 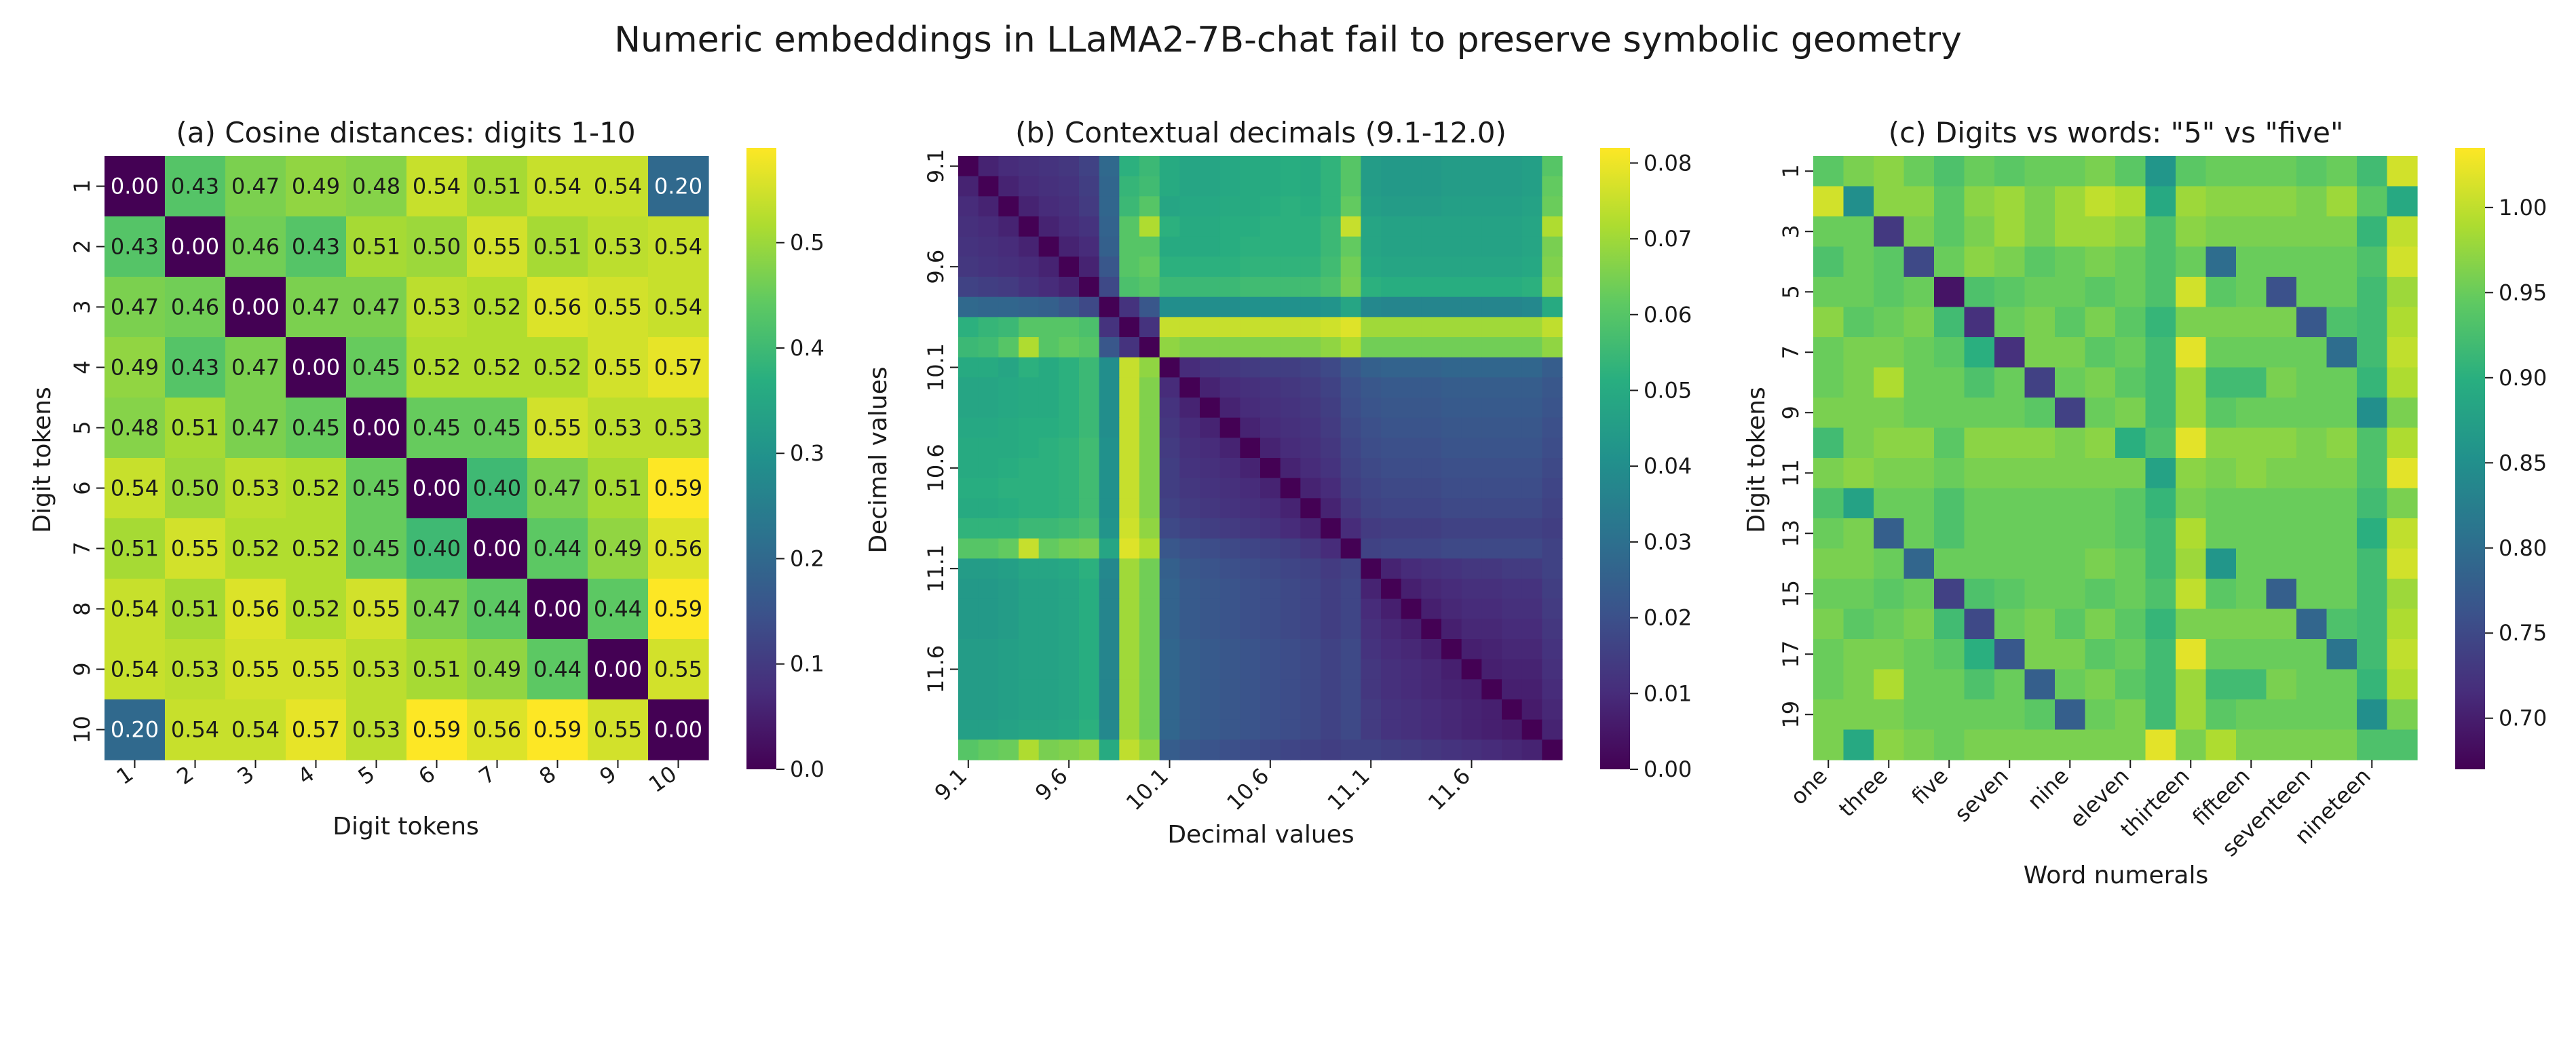 What do you see at coordinates (487, 775) in the screenshot?
I see `x-tick-label: 7` at bounding box center [487, 775].